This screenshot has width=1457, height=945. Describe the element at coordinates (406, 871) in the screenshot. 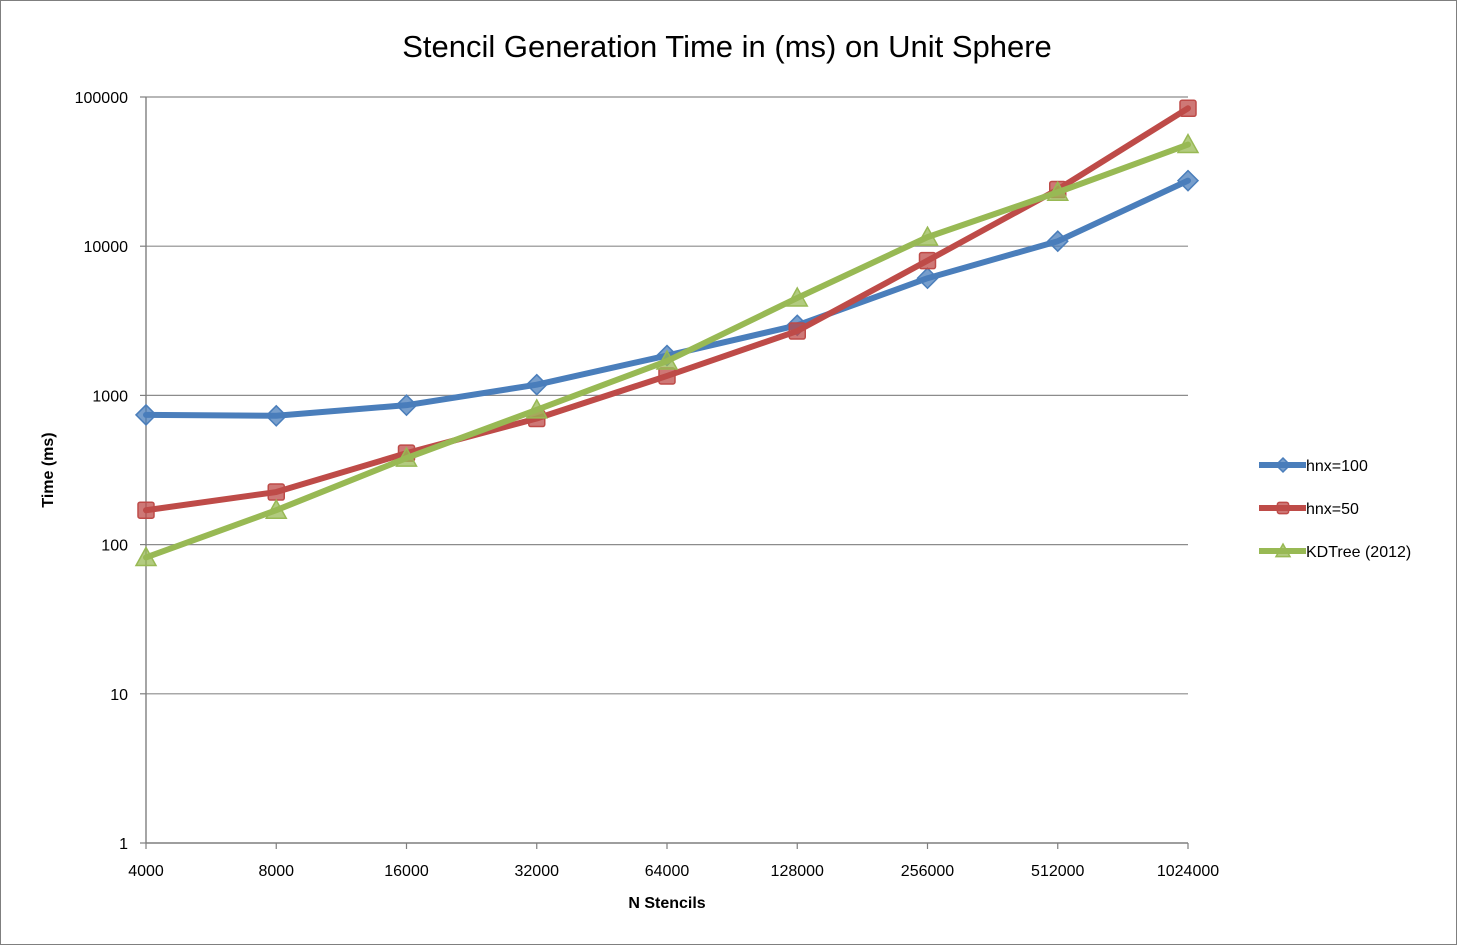

I see `x-tick-label: 16000` at that location.